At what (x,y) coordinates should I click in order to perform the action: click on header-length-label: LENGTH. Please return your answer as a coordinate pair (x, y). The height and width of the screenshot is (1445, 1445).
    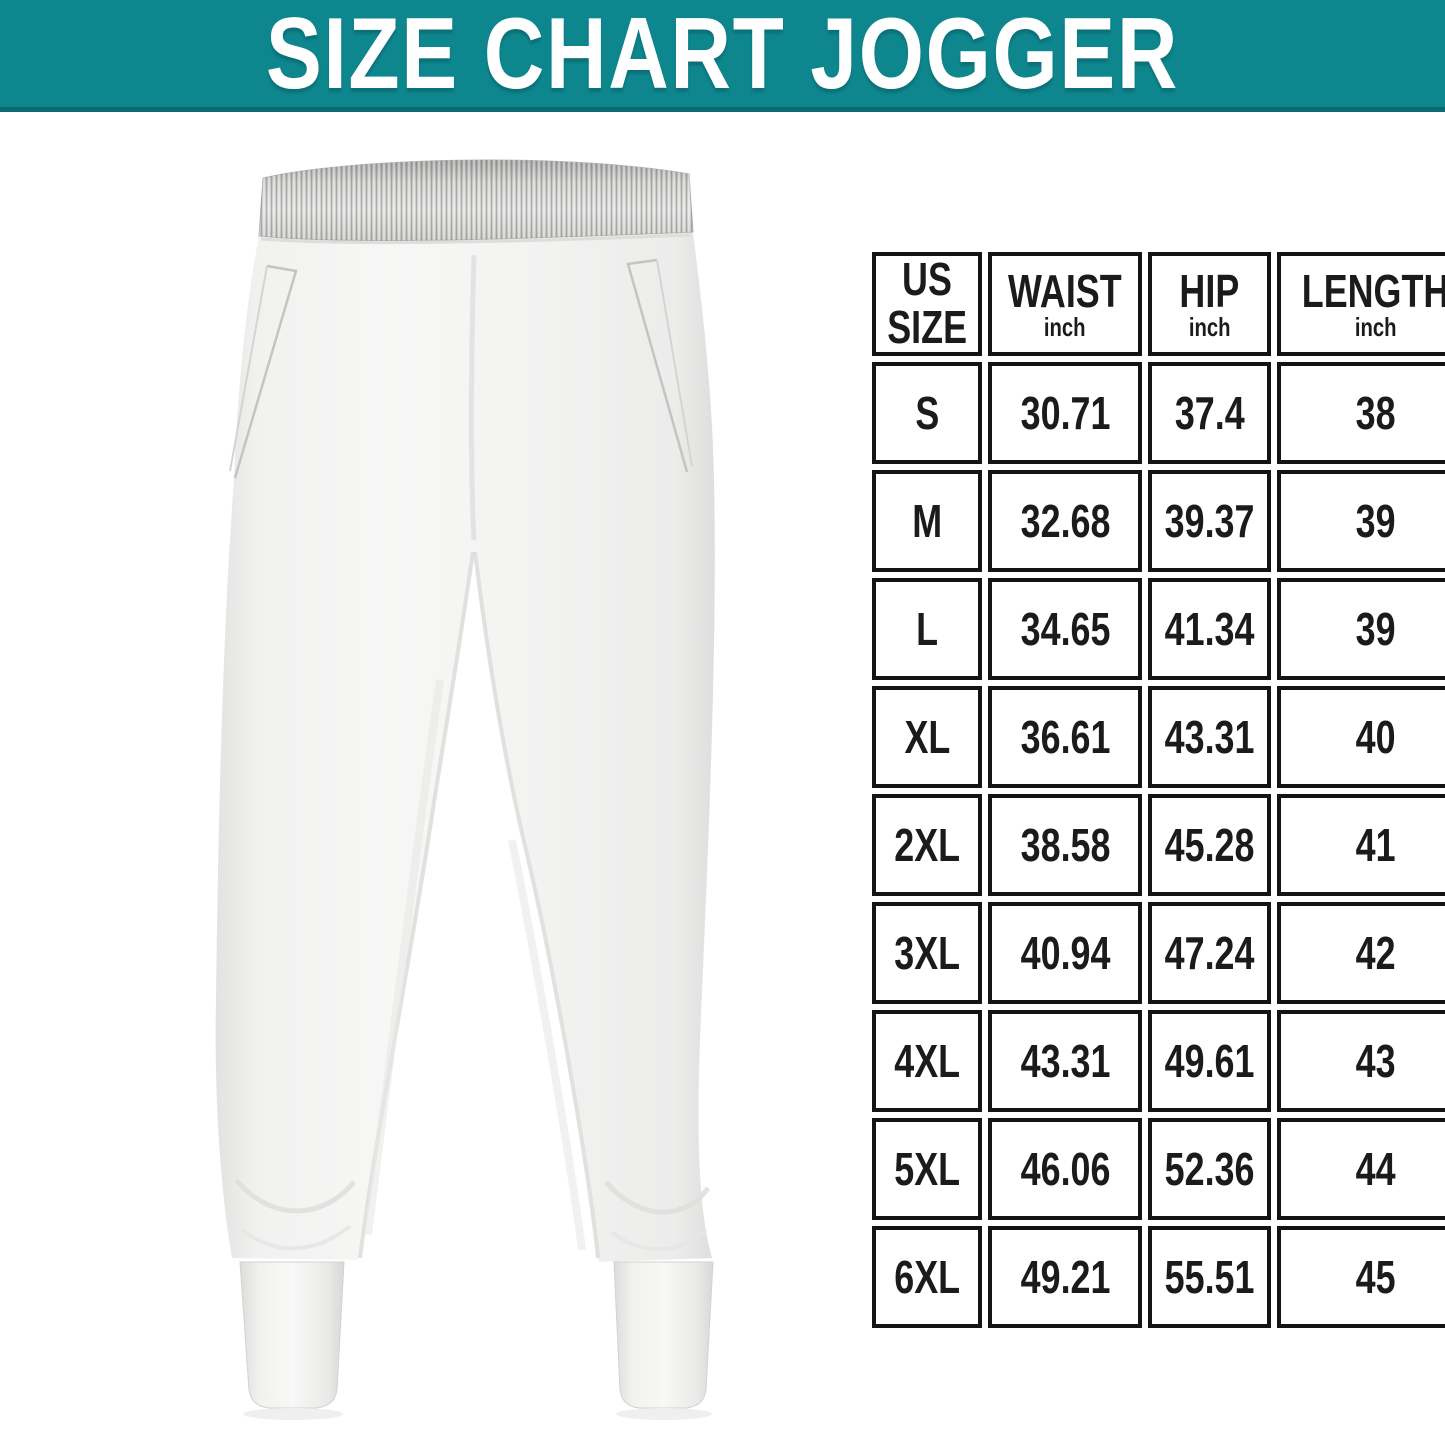
    Looking at the image, I should click on (1373, 290).